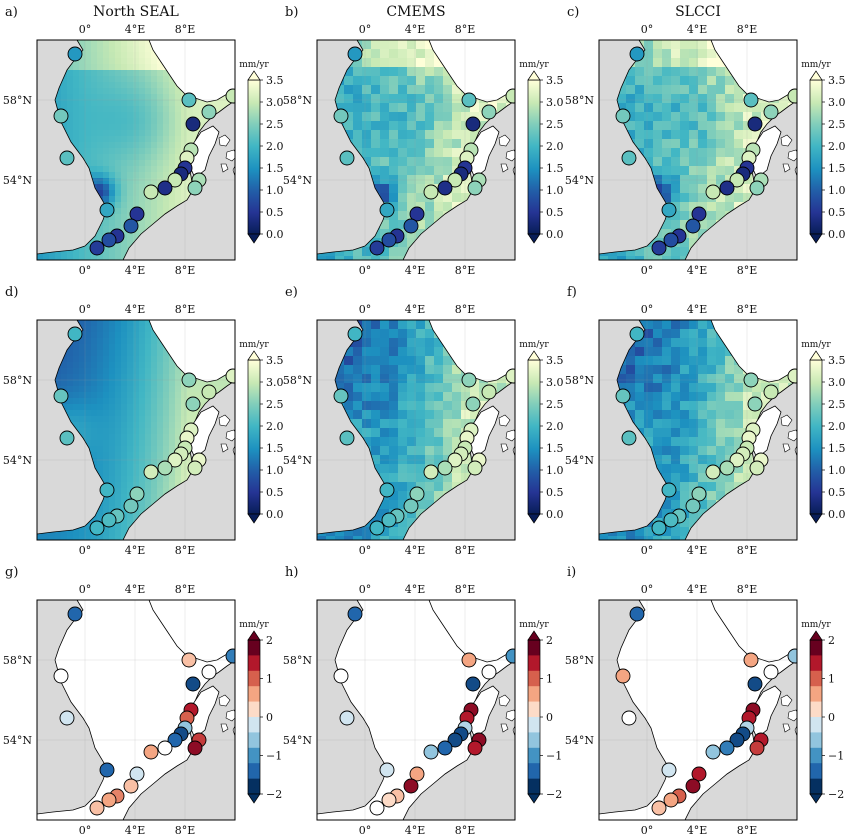 The width and height of the screenshot is (850, 836). I want to click on map-panel-d, so click(136, 430).